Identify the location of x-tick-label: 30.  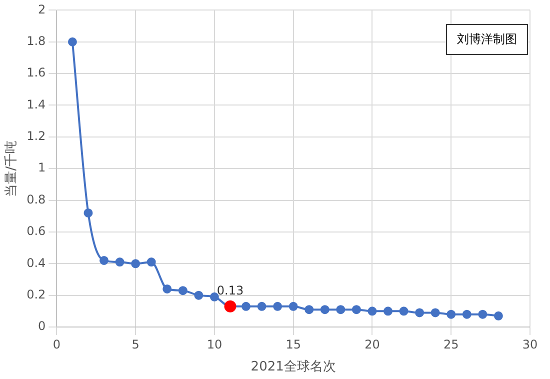
(530, 344).